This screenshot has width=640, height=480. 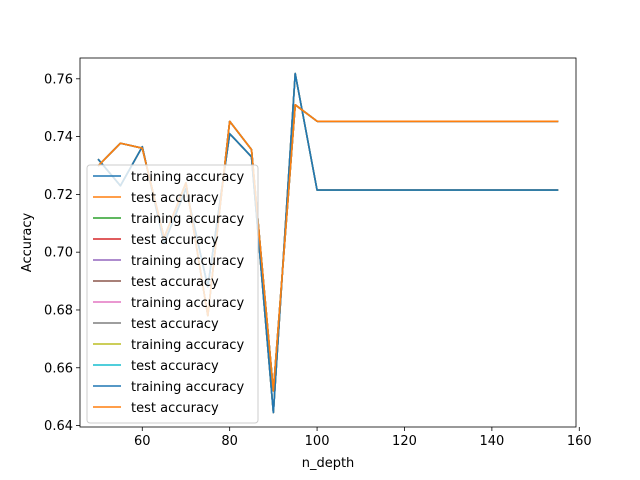 What do you see at coordinates (229, 441) in the screenshot?
I see `x-tick-label: 80` at bounding box center [229, 441].